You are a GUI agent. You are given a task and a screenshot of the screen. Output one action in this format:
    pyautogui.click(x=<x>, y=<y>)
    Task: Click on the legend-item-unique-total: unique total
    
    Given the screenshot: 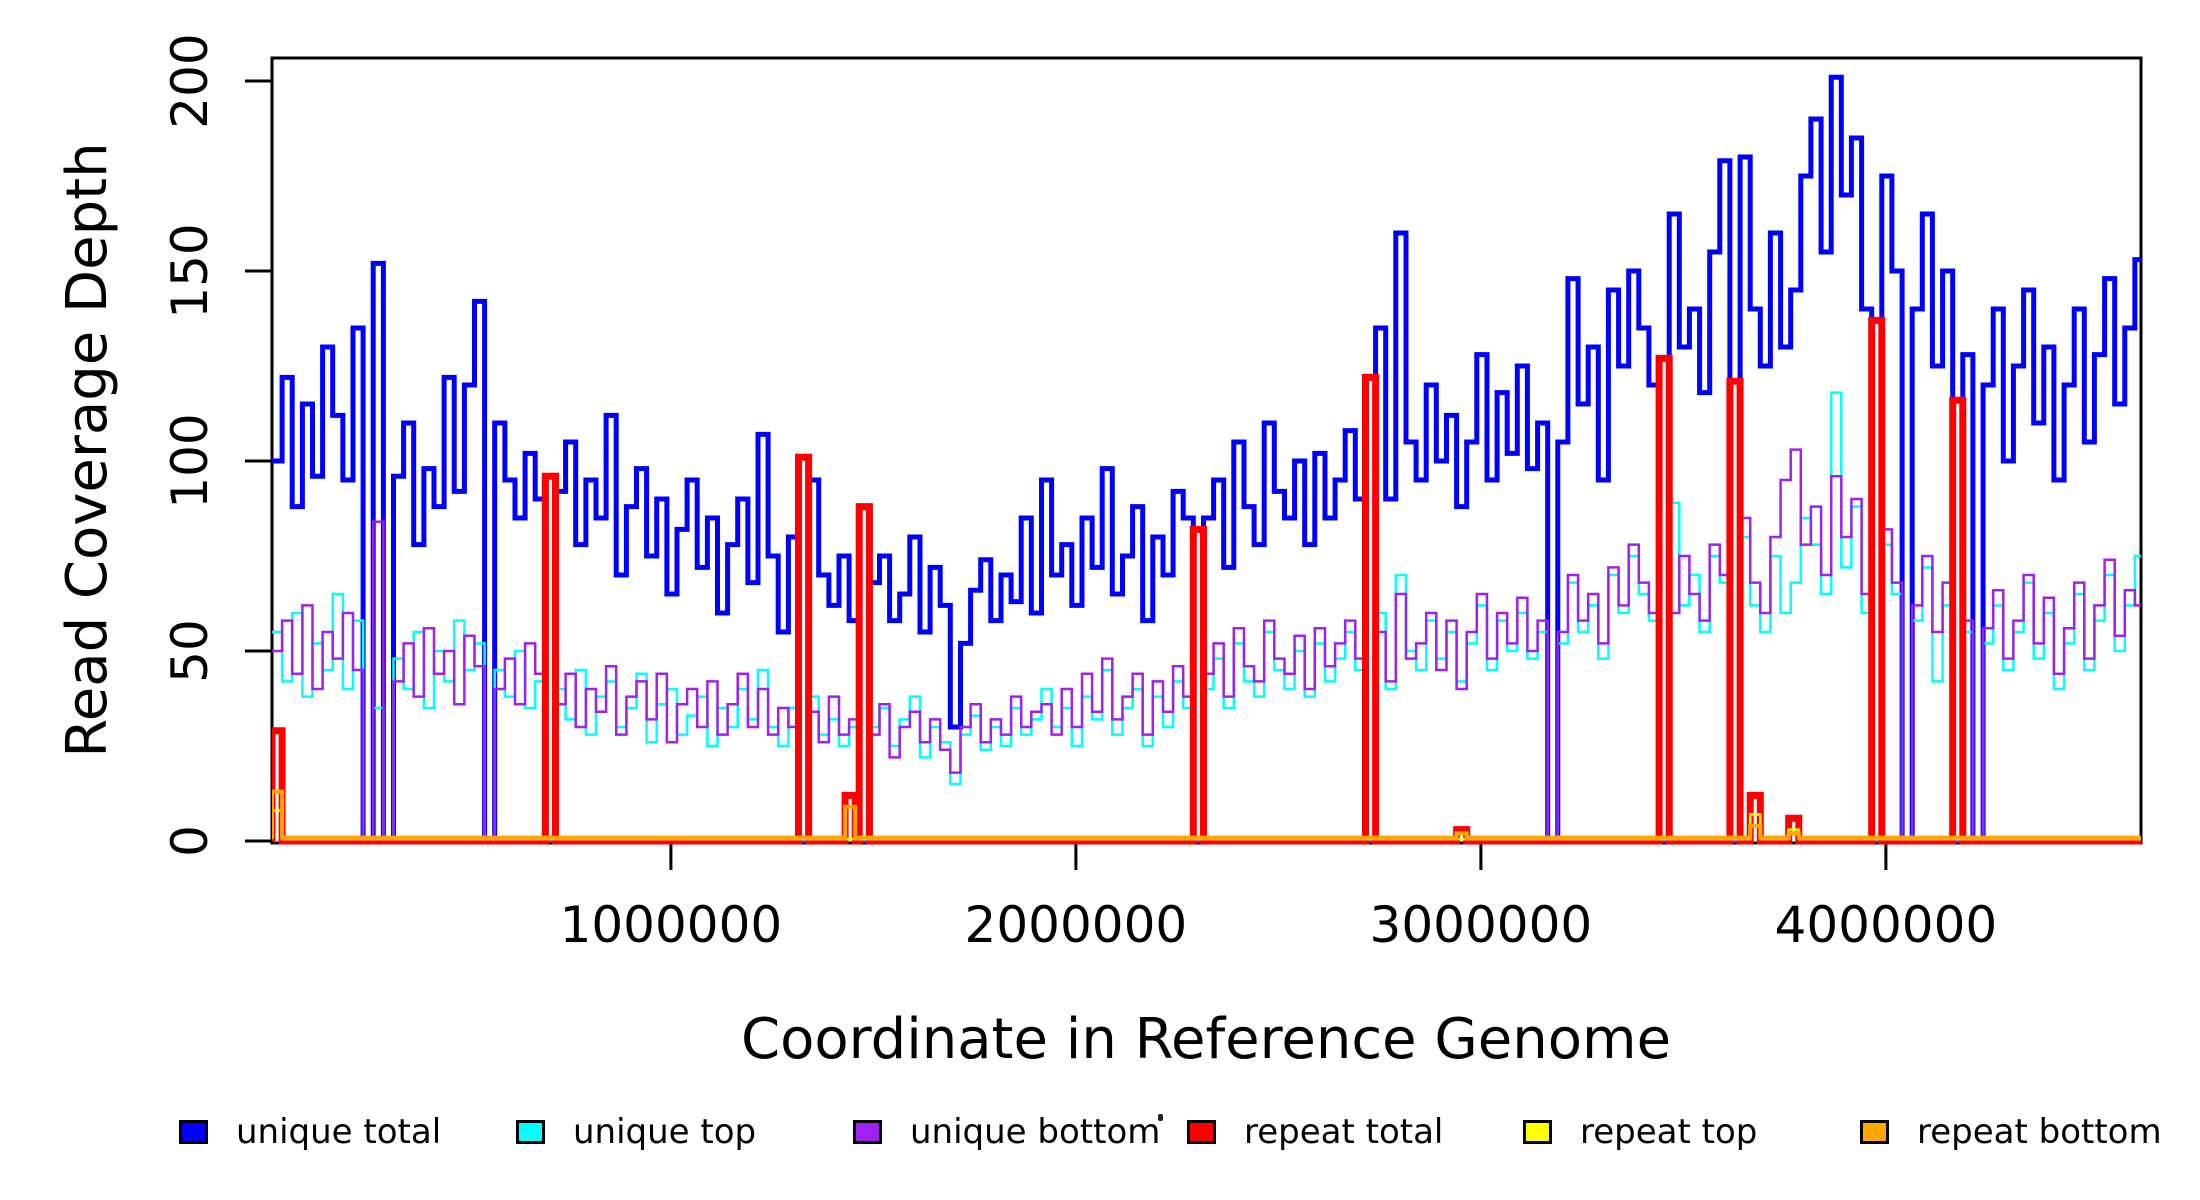 What is the action you would take?
    pyautogui.click(x=310, y=1132)
    